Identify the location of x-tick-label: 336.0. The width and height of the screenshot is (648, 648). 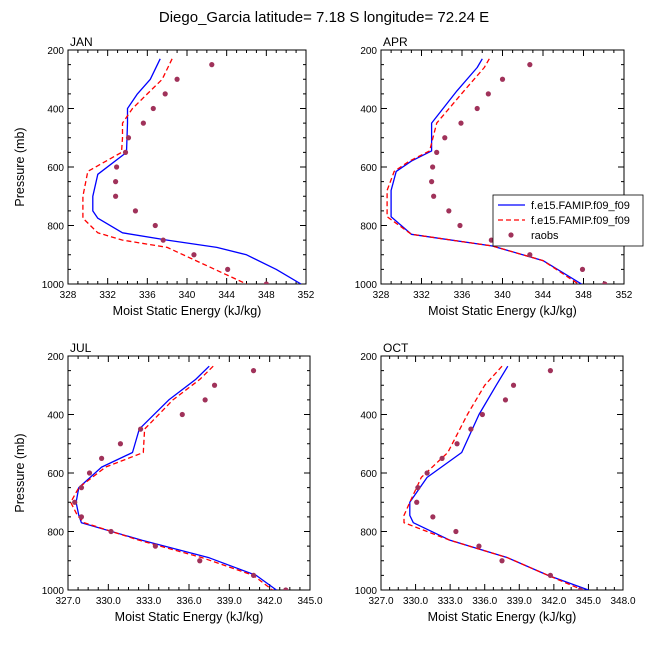
(484, 601).